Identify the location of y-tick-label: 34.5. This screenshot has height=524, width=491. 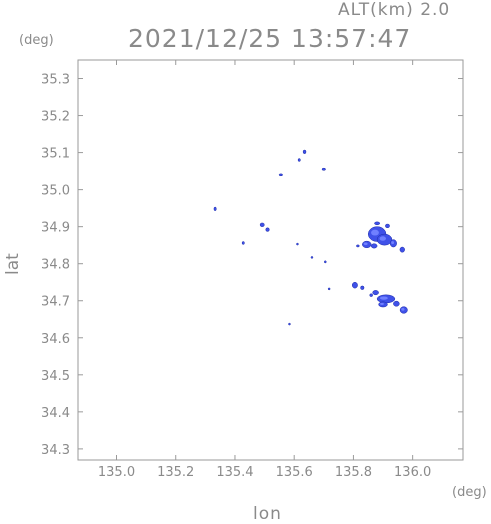
(55, 376).